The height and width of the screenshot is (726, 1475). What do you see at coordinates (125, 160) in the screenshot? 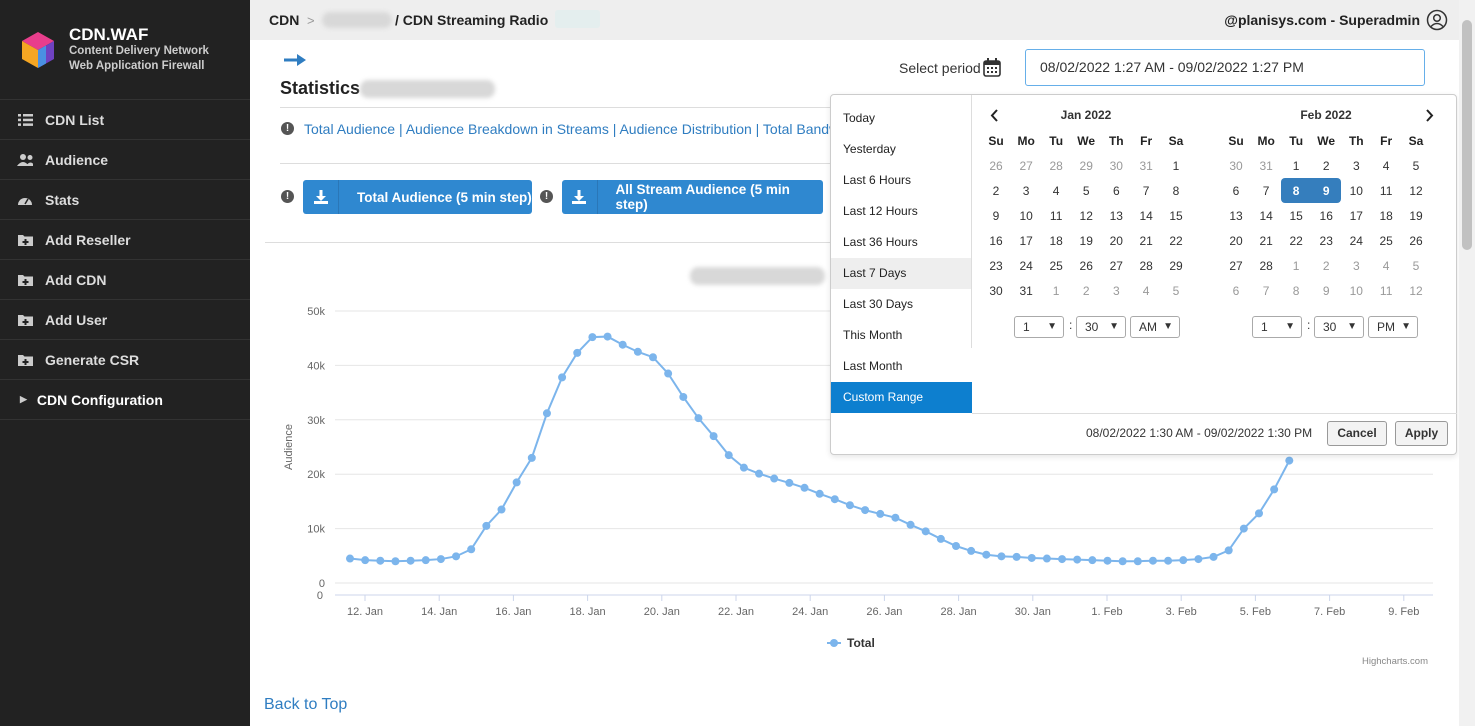
I see `sidebar-item-audience: Audience` at bounding box center [125, 160].